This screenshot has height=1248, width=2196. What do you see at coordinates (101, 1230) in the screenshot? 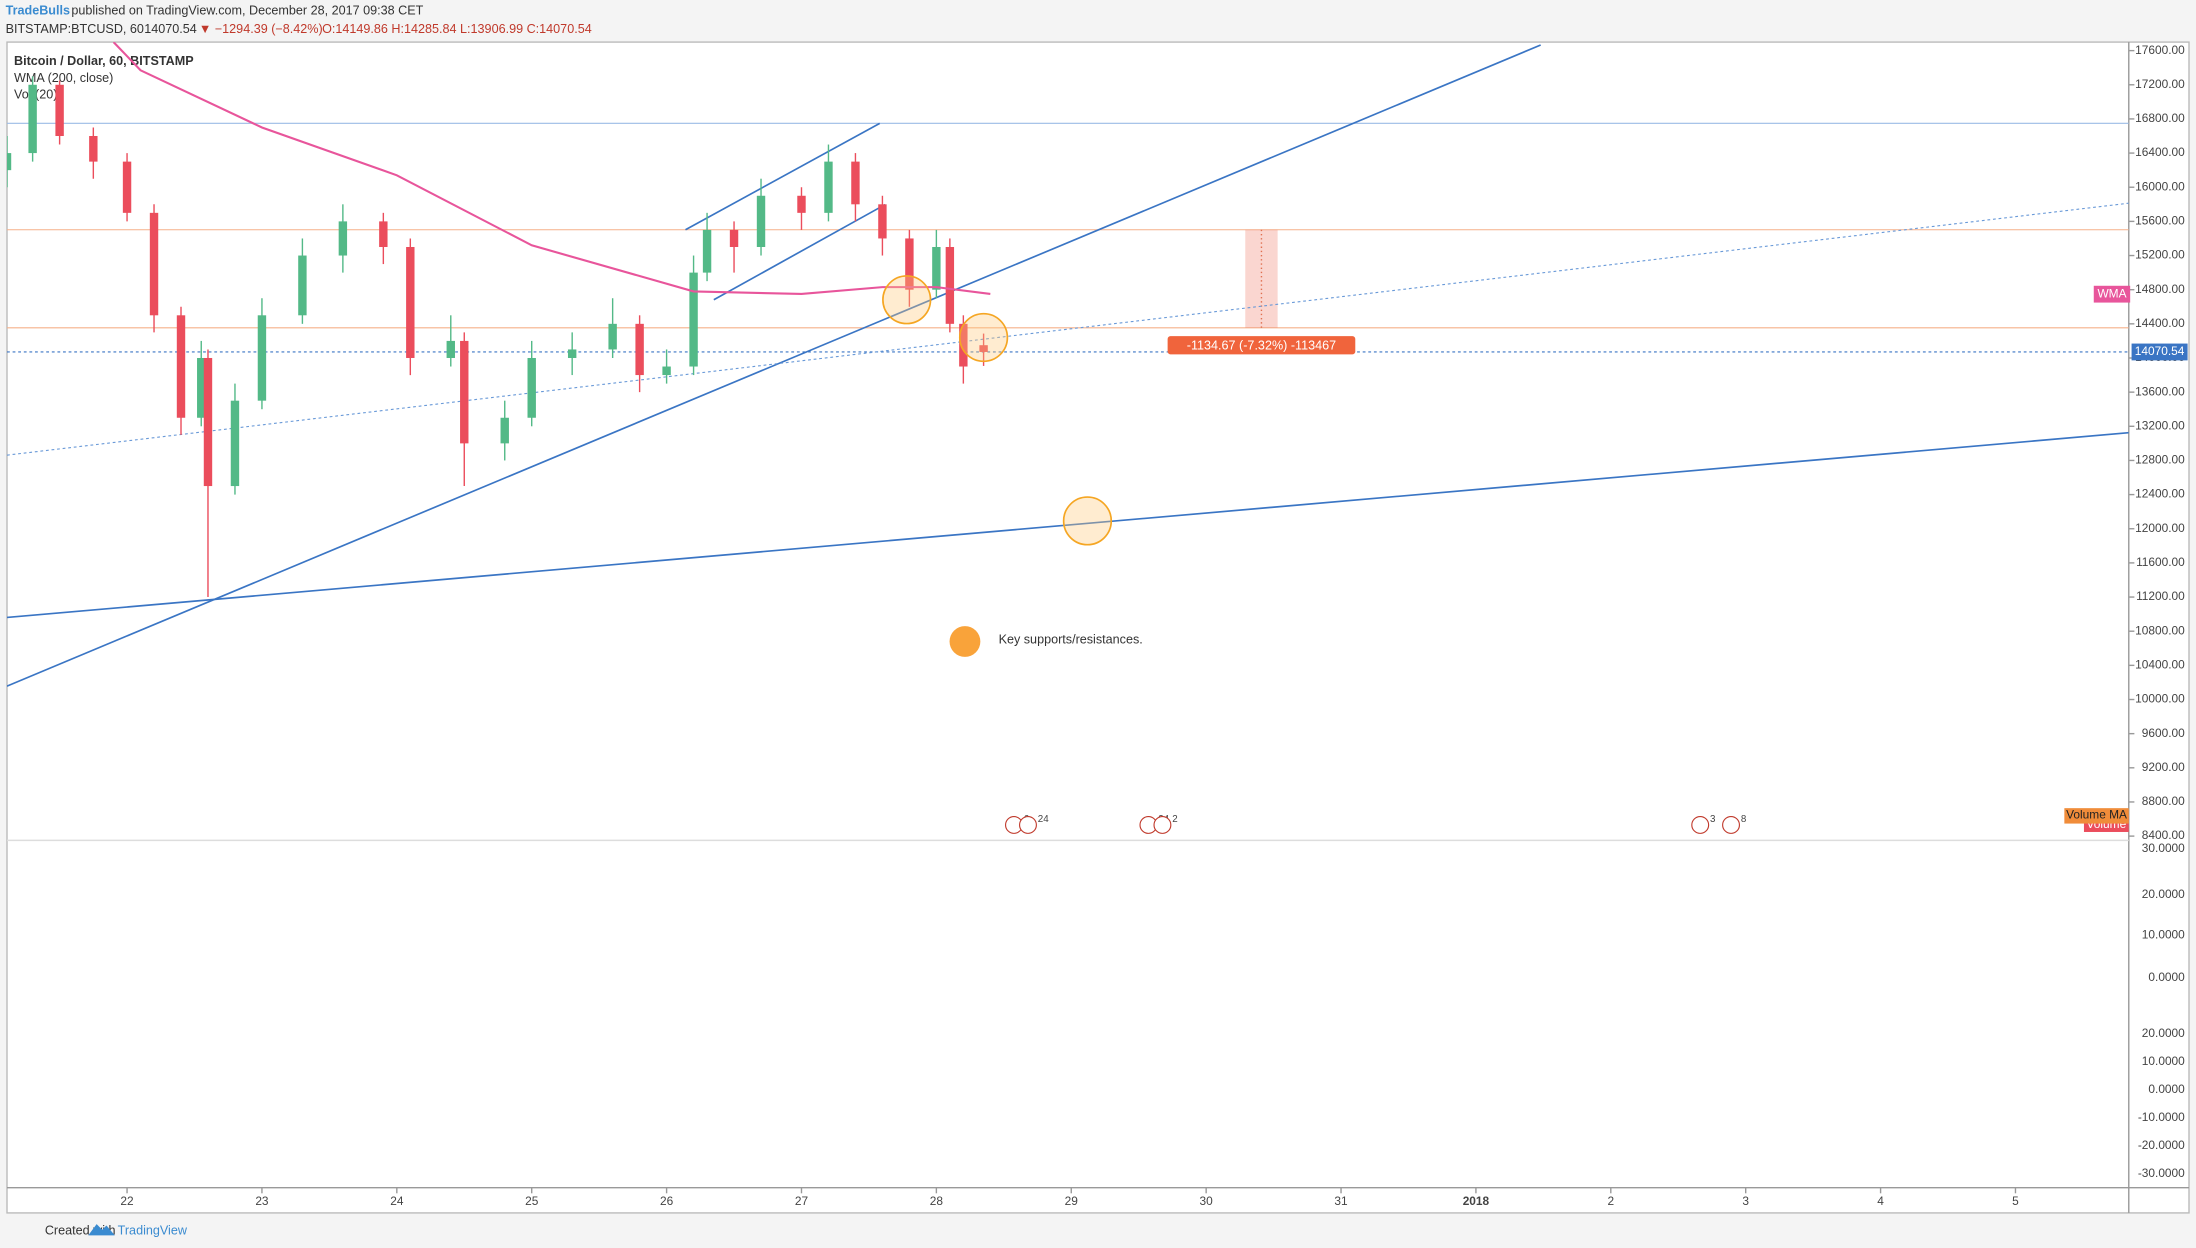
I see `footer-logo` at bounding box center [101, 1230].